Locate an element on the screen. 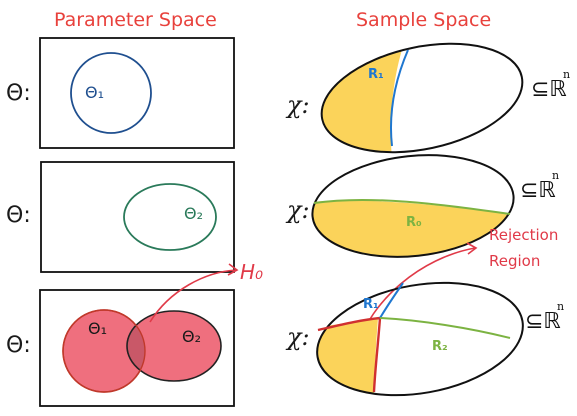 The width and height of the screenshot is (577, 416). rejection-label-line1: Rejection is located at coordinates (523, 235).